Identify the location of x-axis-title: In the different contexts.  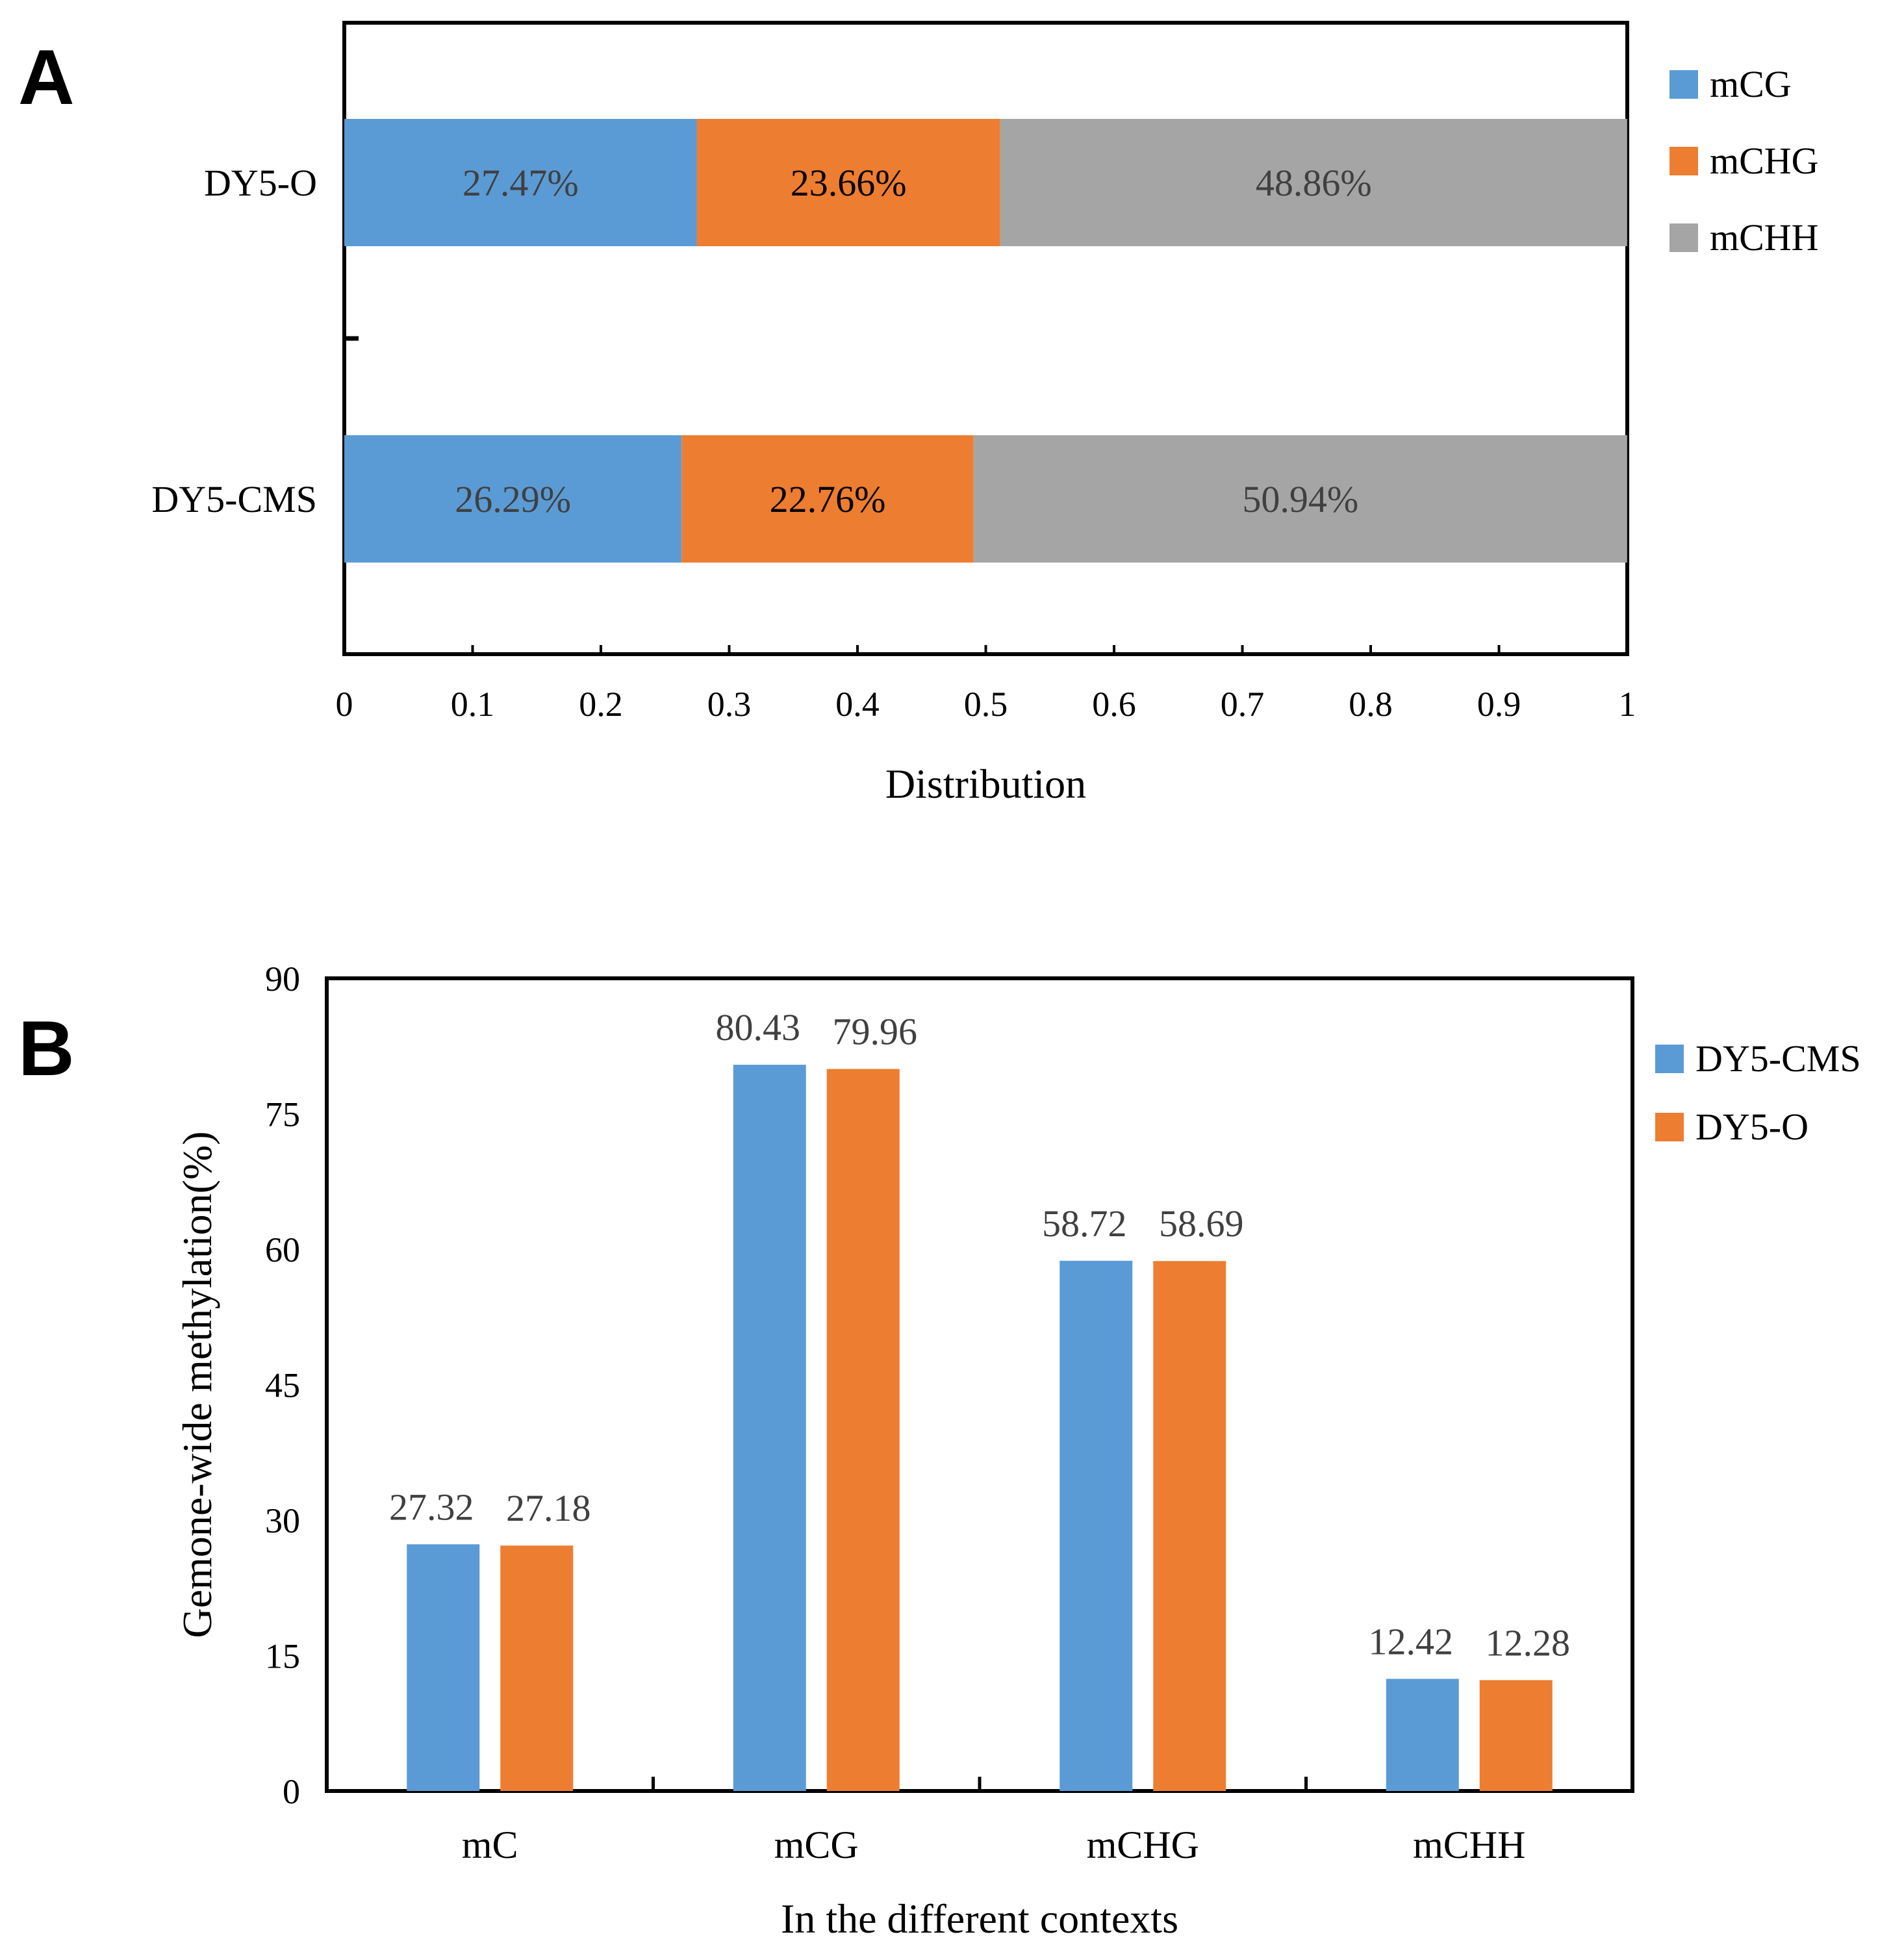
(980, 1919).